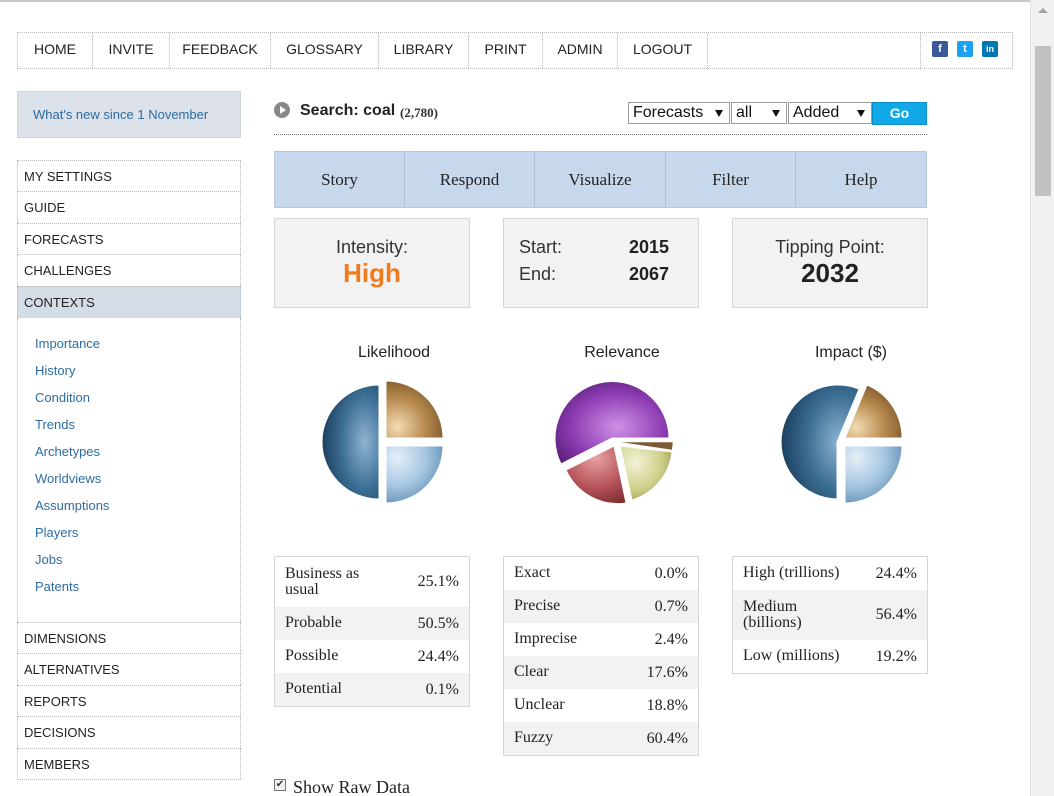  I want to click on row-label: Precise, so click(537, 605).